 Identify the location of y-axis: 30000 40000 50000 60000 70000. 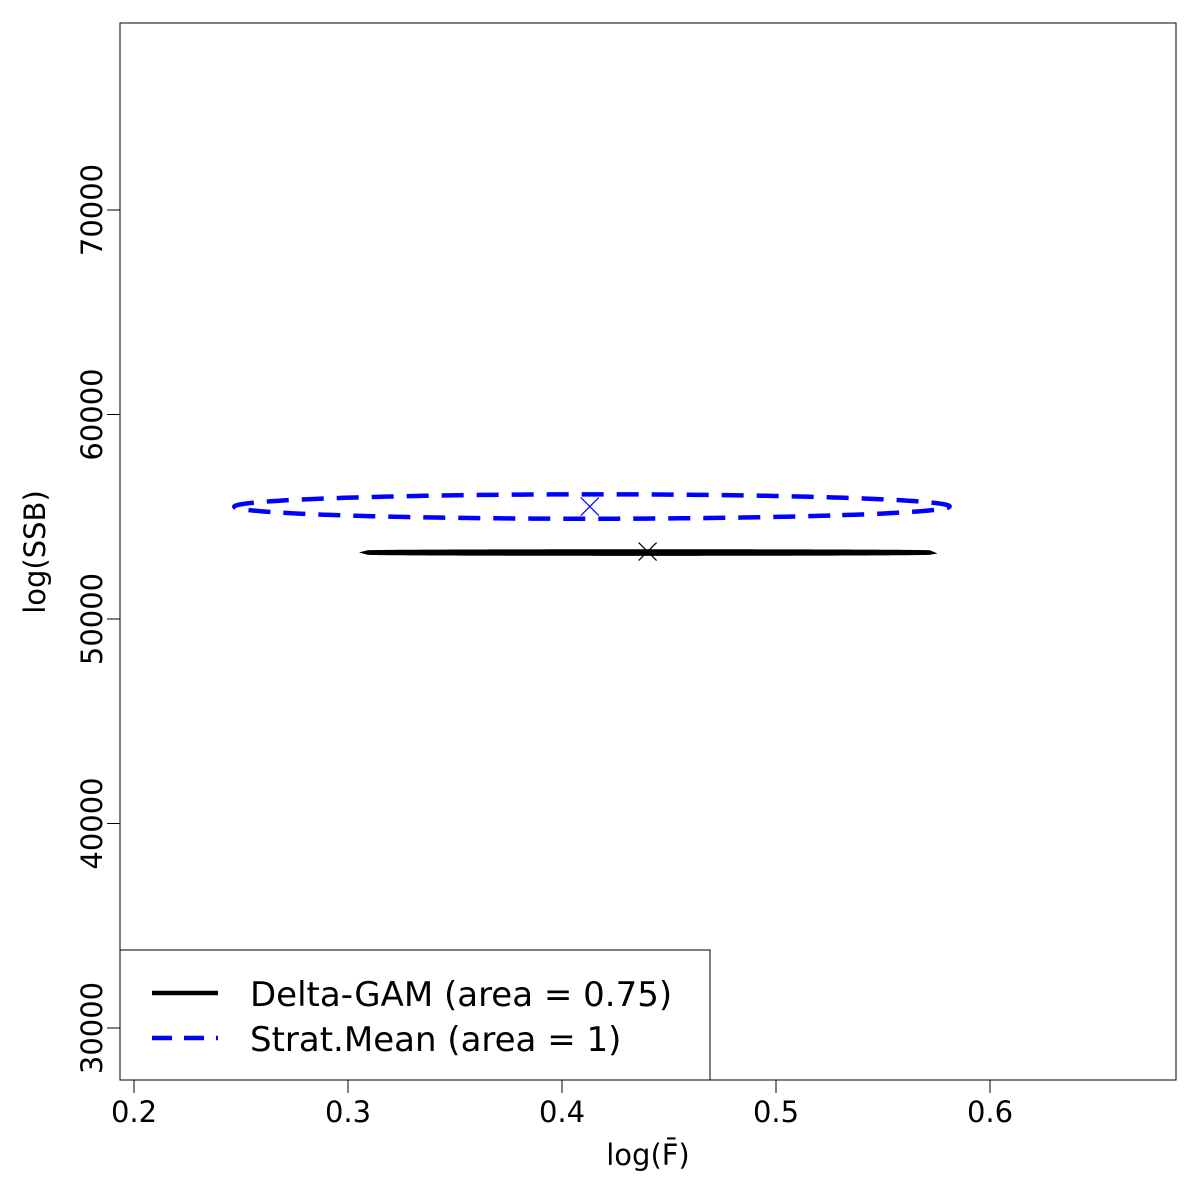
(98, 619).